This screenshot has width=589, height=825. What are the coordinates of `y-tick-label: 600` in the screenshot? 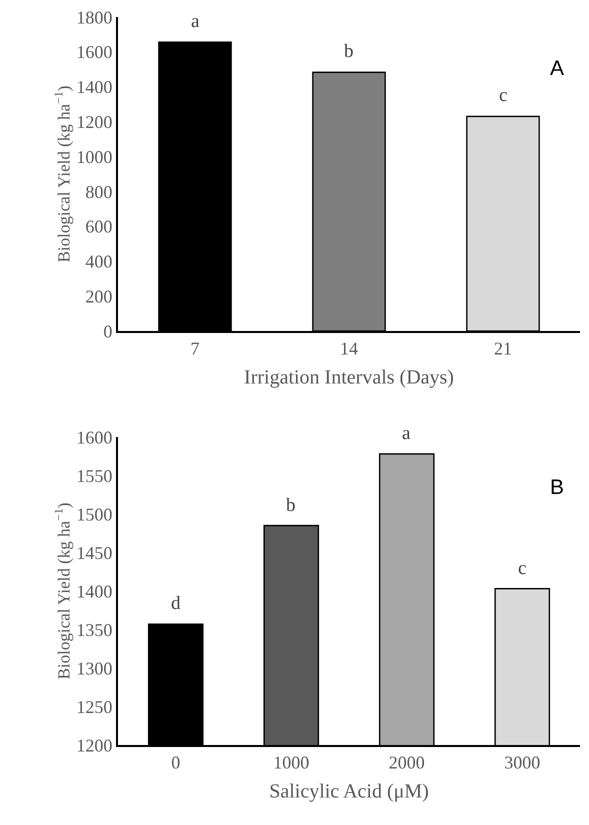 It's located at (98, 226).